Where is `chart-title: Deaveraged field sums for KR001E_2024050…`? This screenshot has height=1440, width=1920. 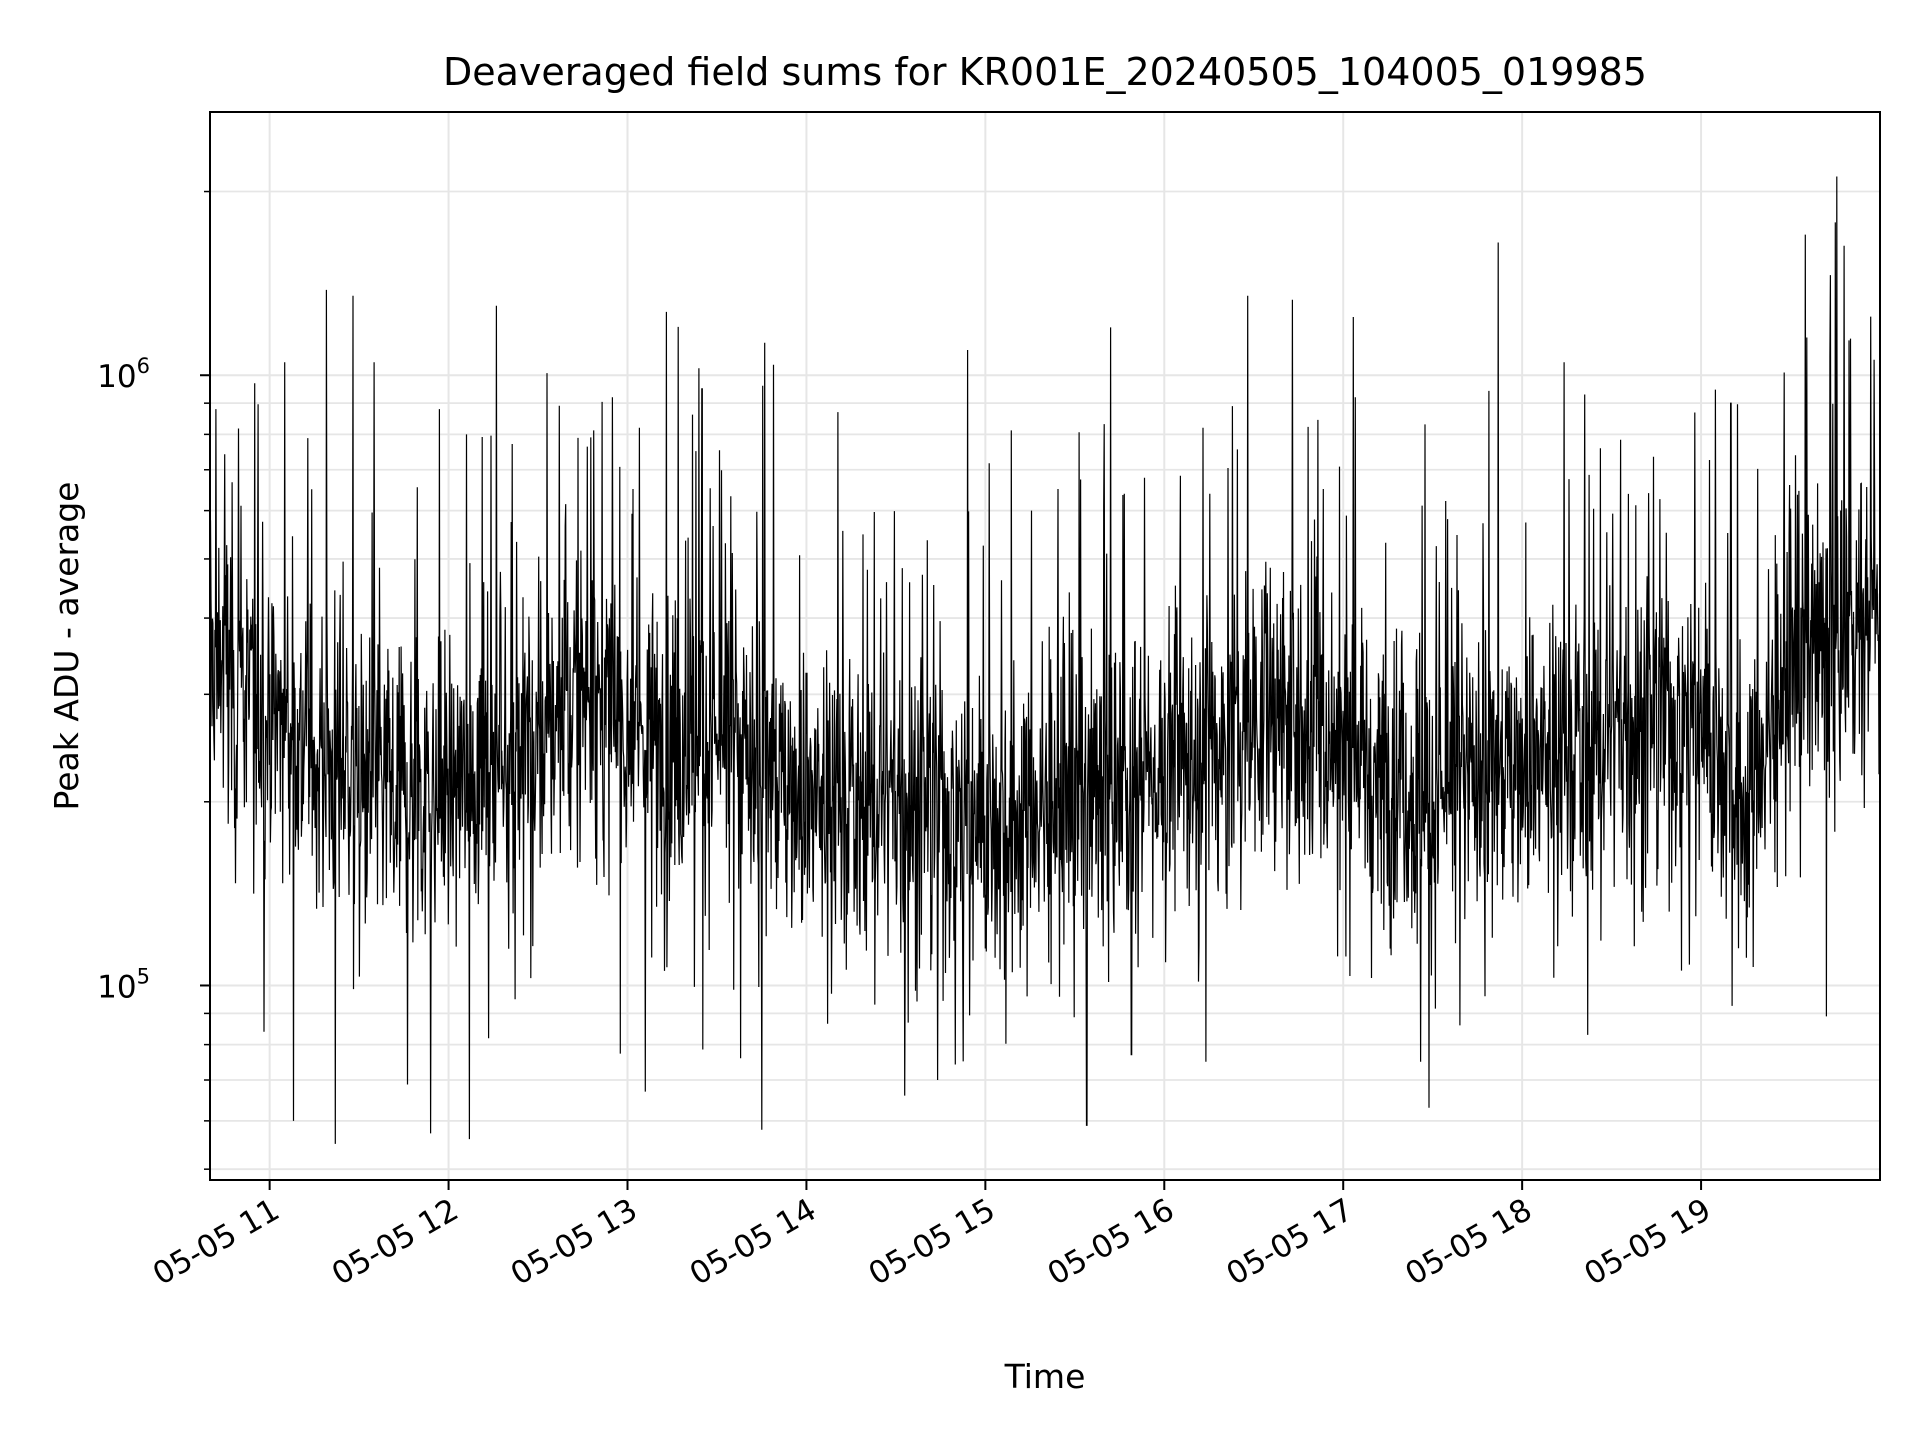 chart-title: Deaveraged field sums for KR001E_2024050… is located at coordinates (1045, 72).